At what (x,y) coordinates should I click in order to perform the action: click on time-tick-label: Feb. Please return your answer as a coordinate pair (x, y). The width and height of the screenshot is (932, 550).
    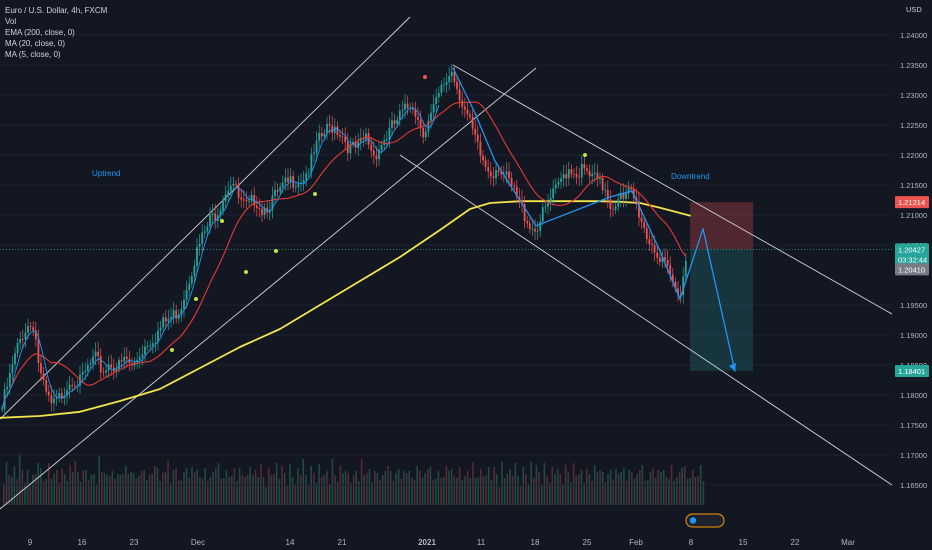
    Looking at the image, I should click on (636, 542).